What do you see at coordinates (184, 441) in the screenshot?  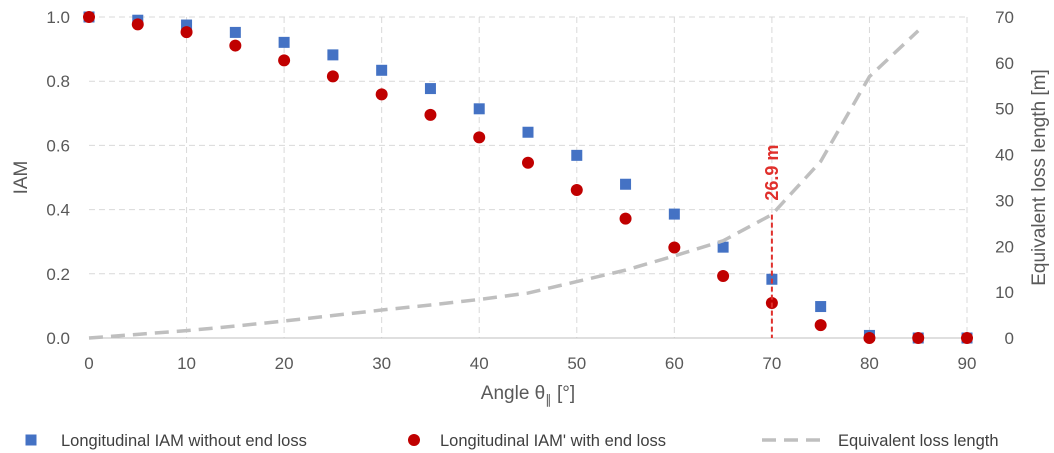 I see `legend-label-without-end-loss: Longitudinal IAM without end loss` at bounding box center [184, 441].